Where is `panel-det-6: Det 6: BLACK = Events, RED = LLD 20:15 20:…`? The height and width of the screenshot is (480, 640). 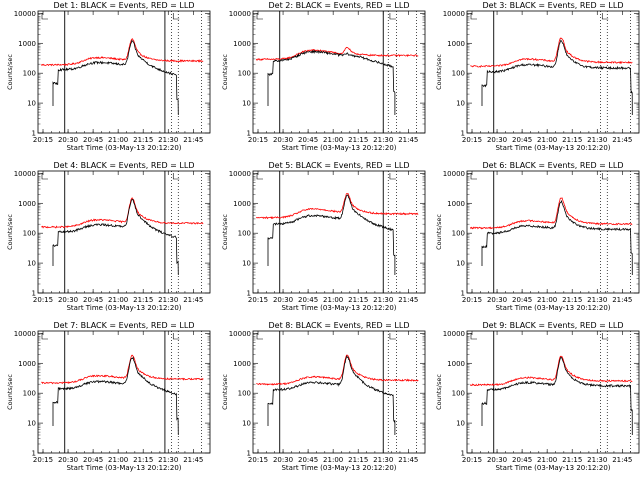
panel-det-6: Det 6: BLACK = Events, RED = LLD 20:15 20:… is located at coordinates (537, 236).